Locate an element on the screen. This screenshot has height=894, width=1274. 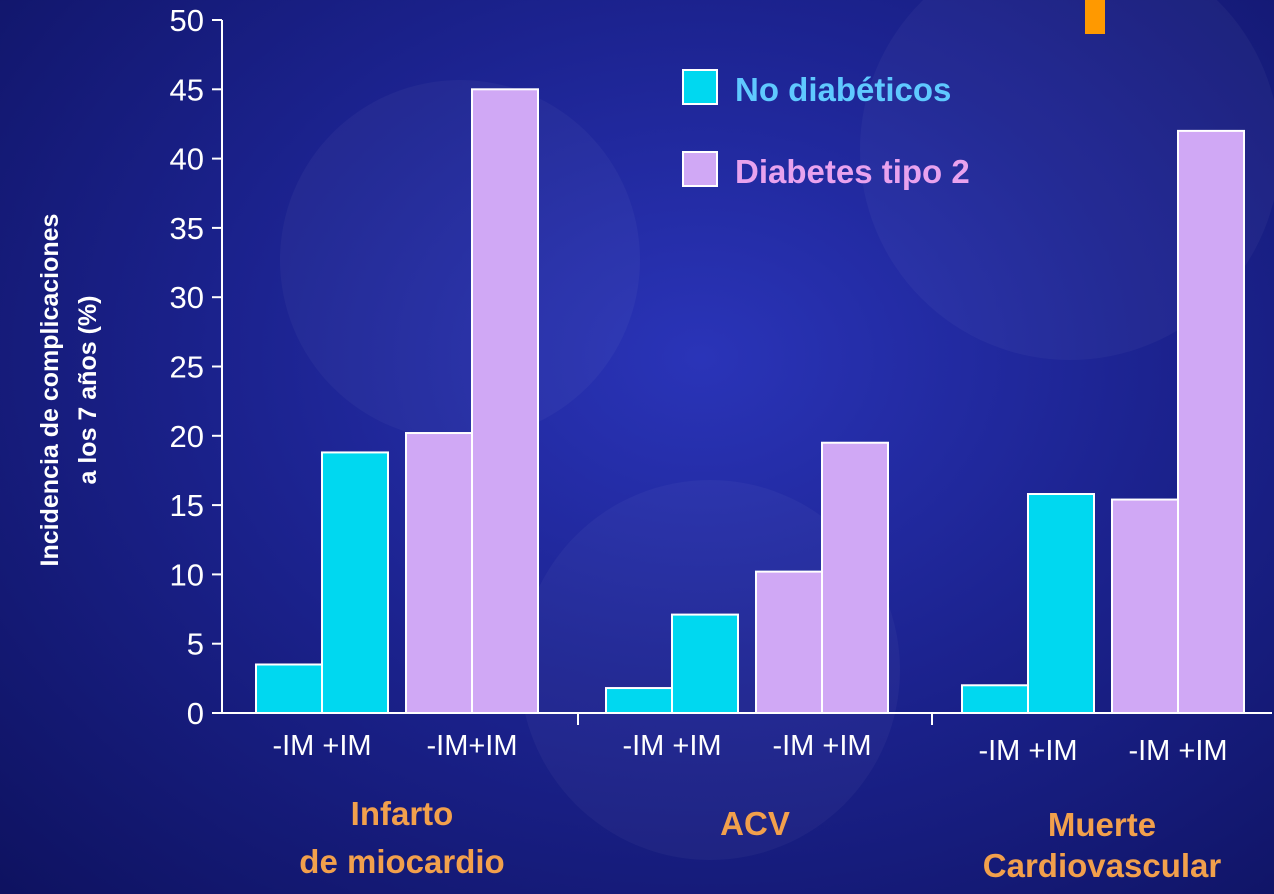
y-tick-label: 20 is located at coordinates (187, 436).